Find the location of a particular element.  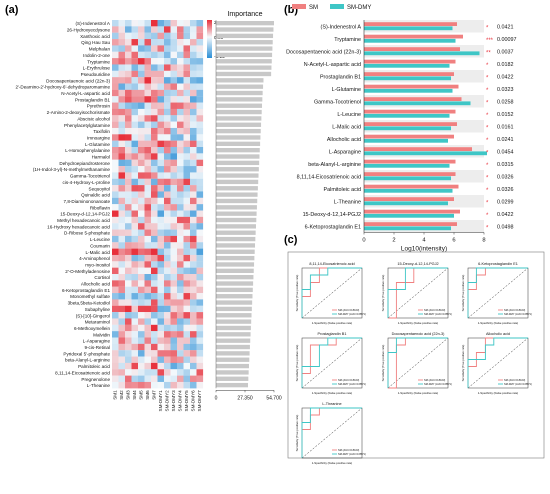

heatmap-row-label: 3beta,5beta-Ketodiol is located at coordinates (89, 303).